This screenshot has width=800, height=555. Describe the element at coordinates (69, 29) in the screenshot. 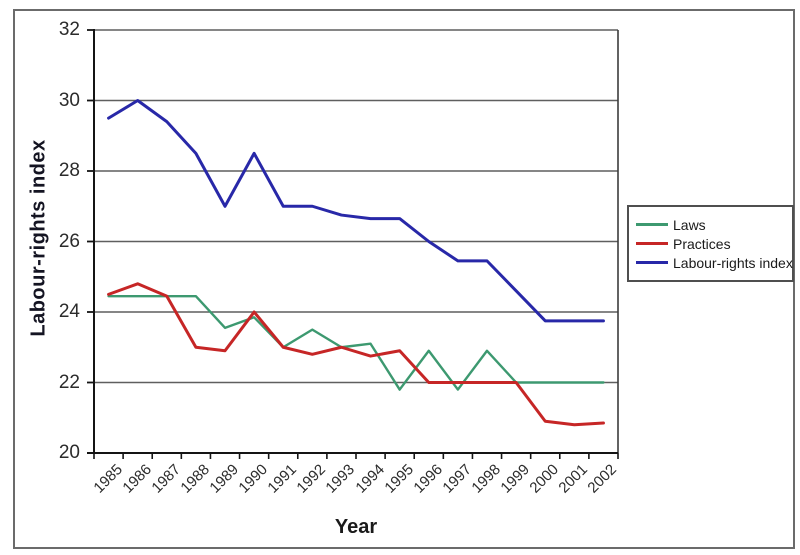

I see `y-tick-label-32: 32` at that location.